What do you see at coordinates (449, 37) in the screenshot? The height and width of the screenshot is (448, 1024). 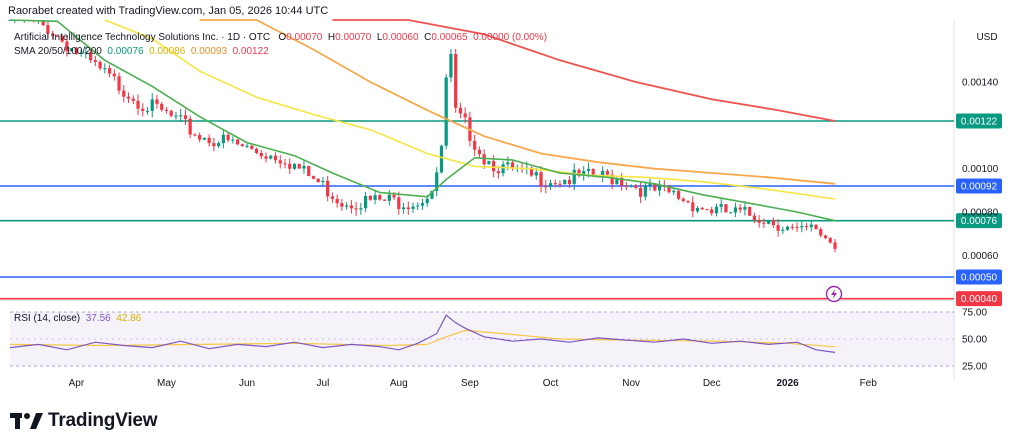 I see `ohlc-close: 0.00065` at bounding box center [449, 37].